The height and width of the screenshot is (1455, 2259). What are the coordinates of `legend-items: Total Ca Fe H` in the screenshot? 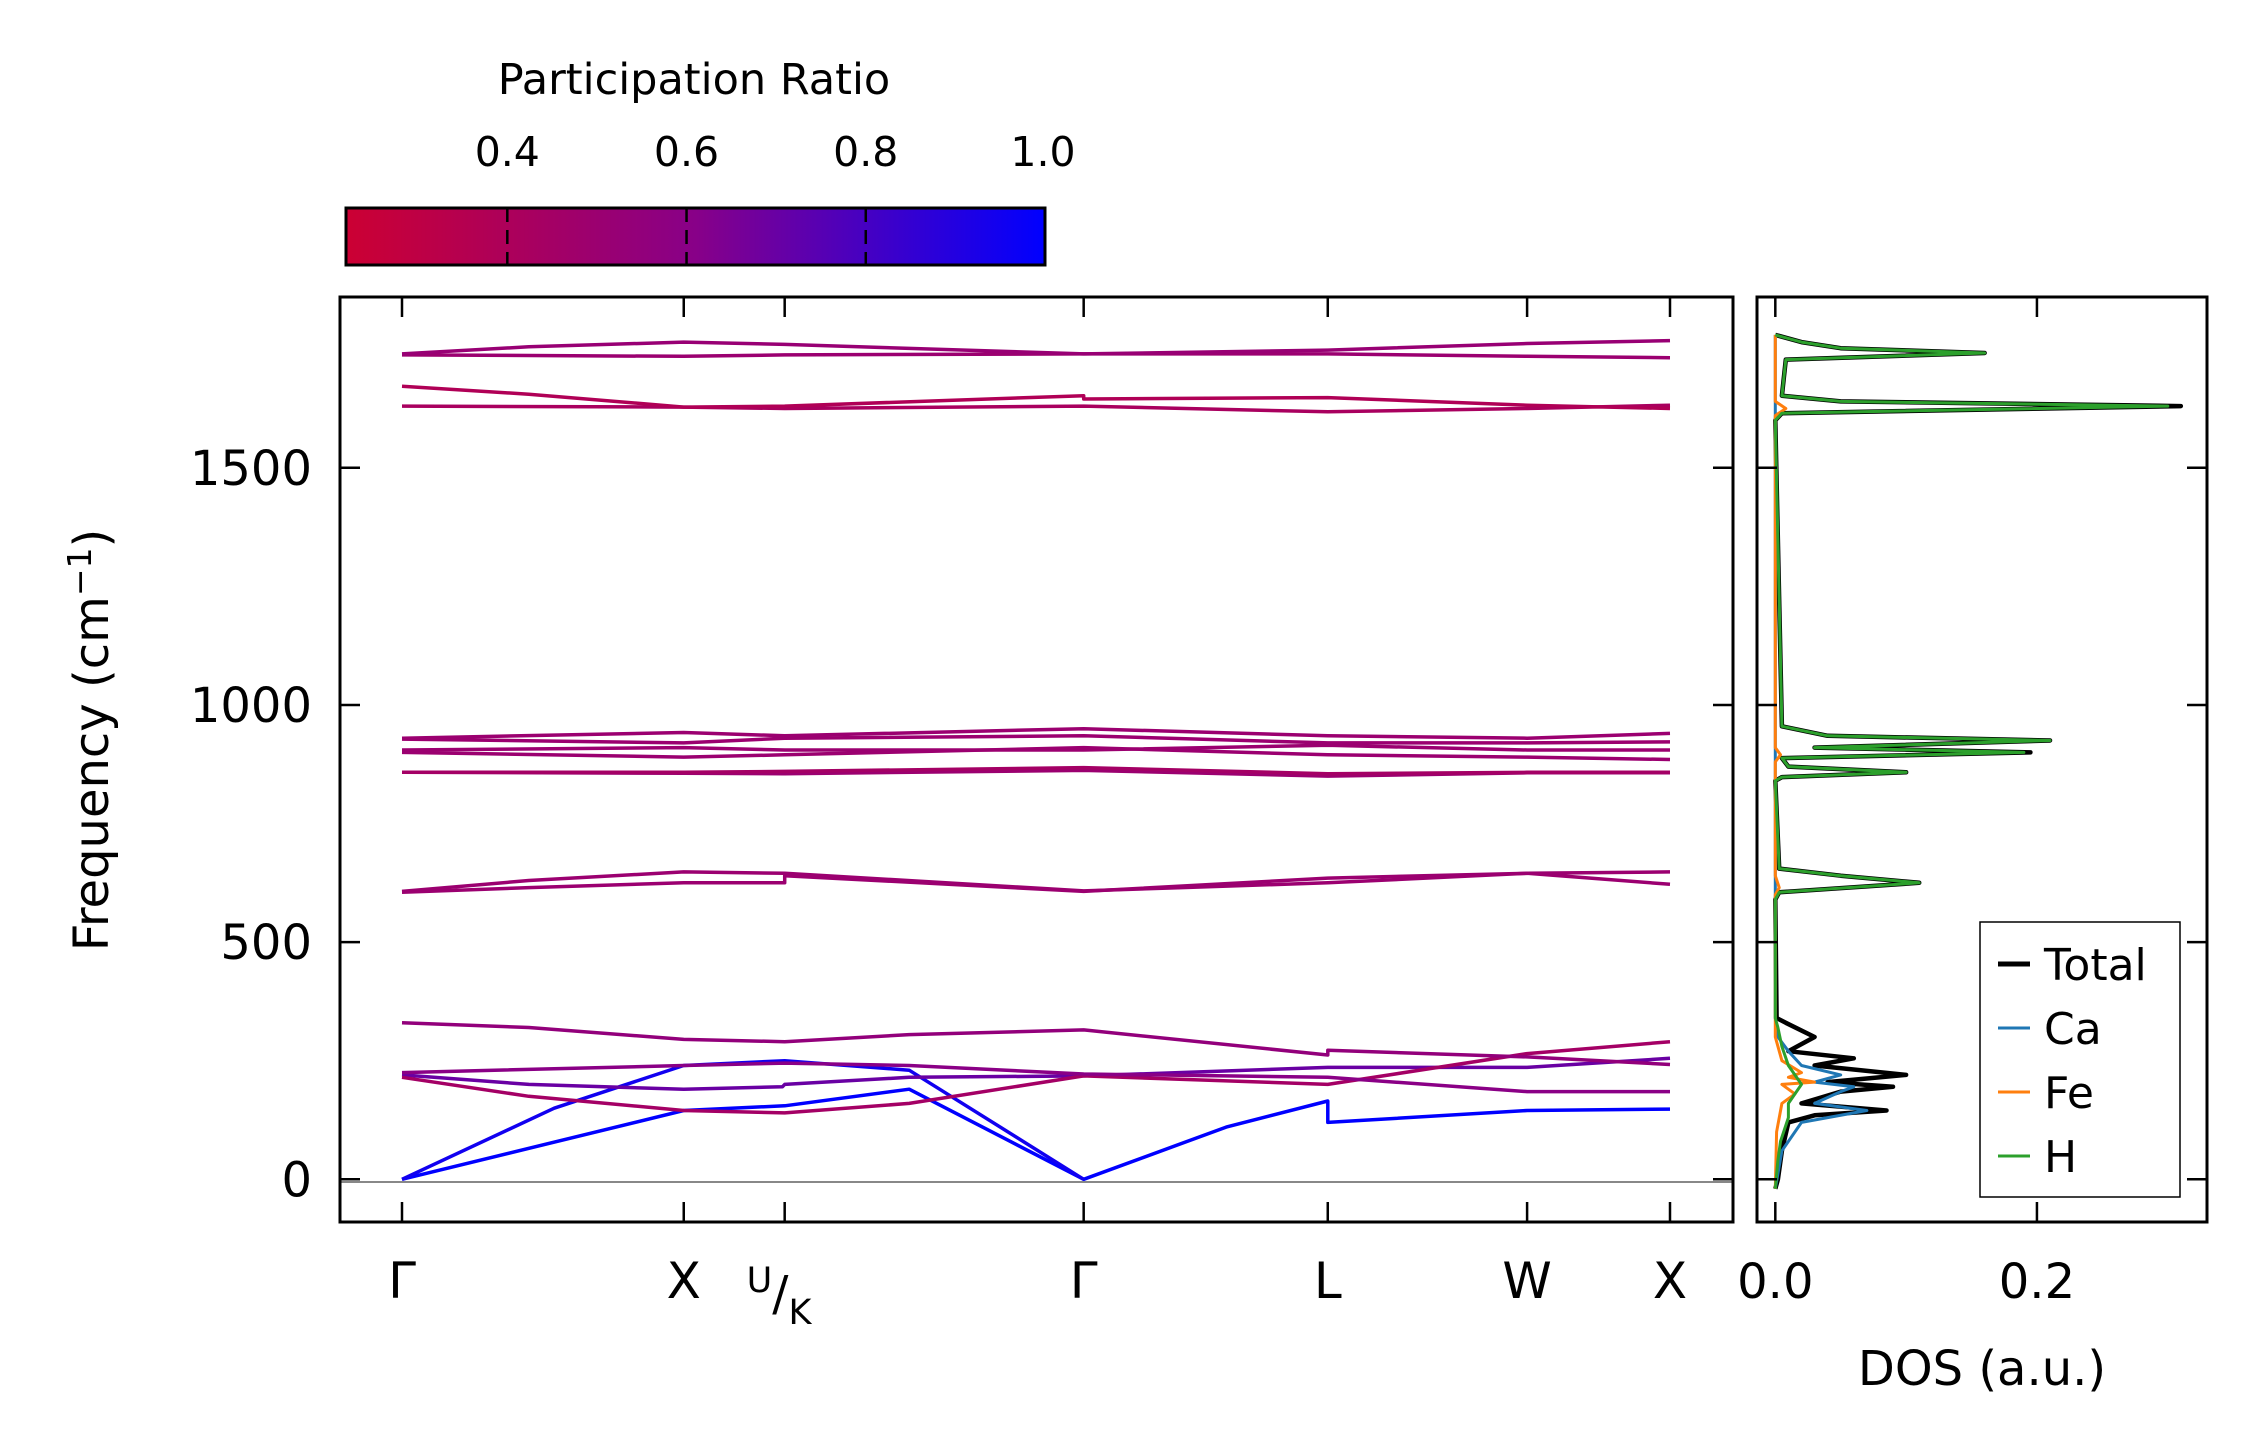 It's located at (2072, 1061).